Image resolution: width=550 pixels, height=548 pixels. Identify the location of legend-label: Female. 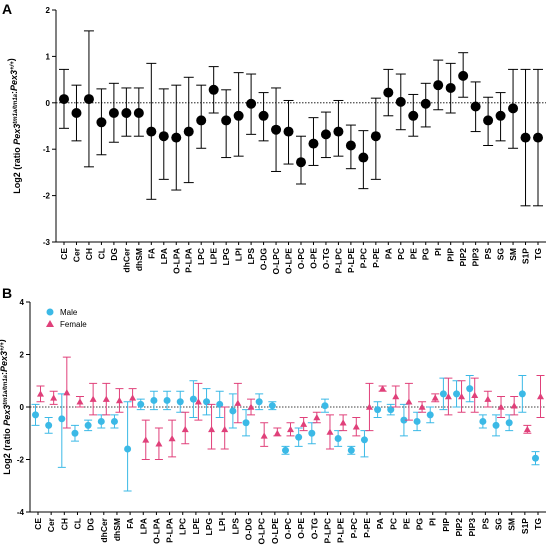
(73, 324).